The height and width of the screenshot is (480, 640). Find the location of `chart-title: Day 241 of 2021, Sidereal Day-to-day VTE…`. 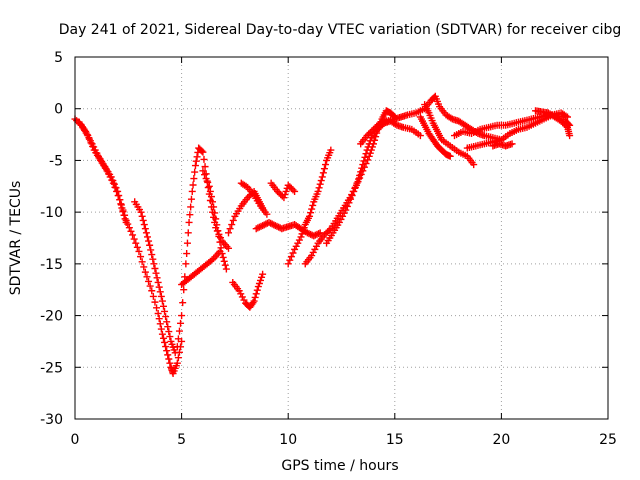

chart-title: Day 241 of 2021, Sidereal Day-to-day VTE… is located at coordinates (340, 30).